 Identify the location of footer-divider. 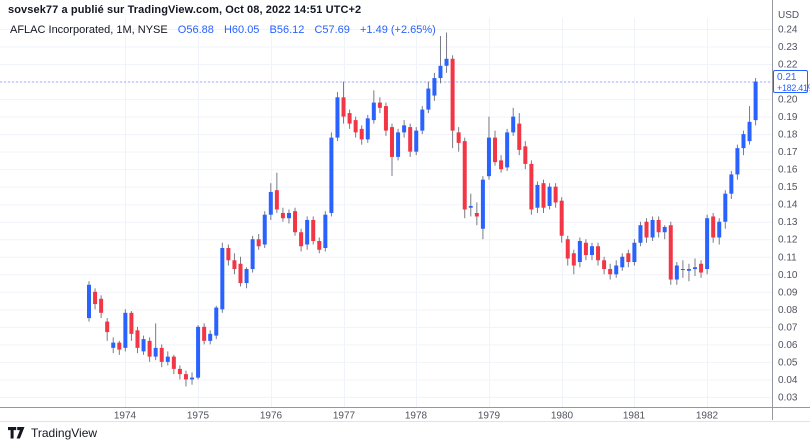
(405, 421).